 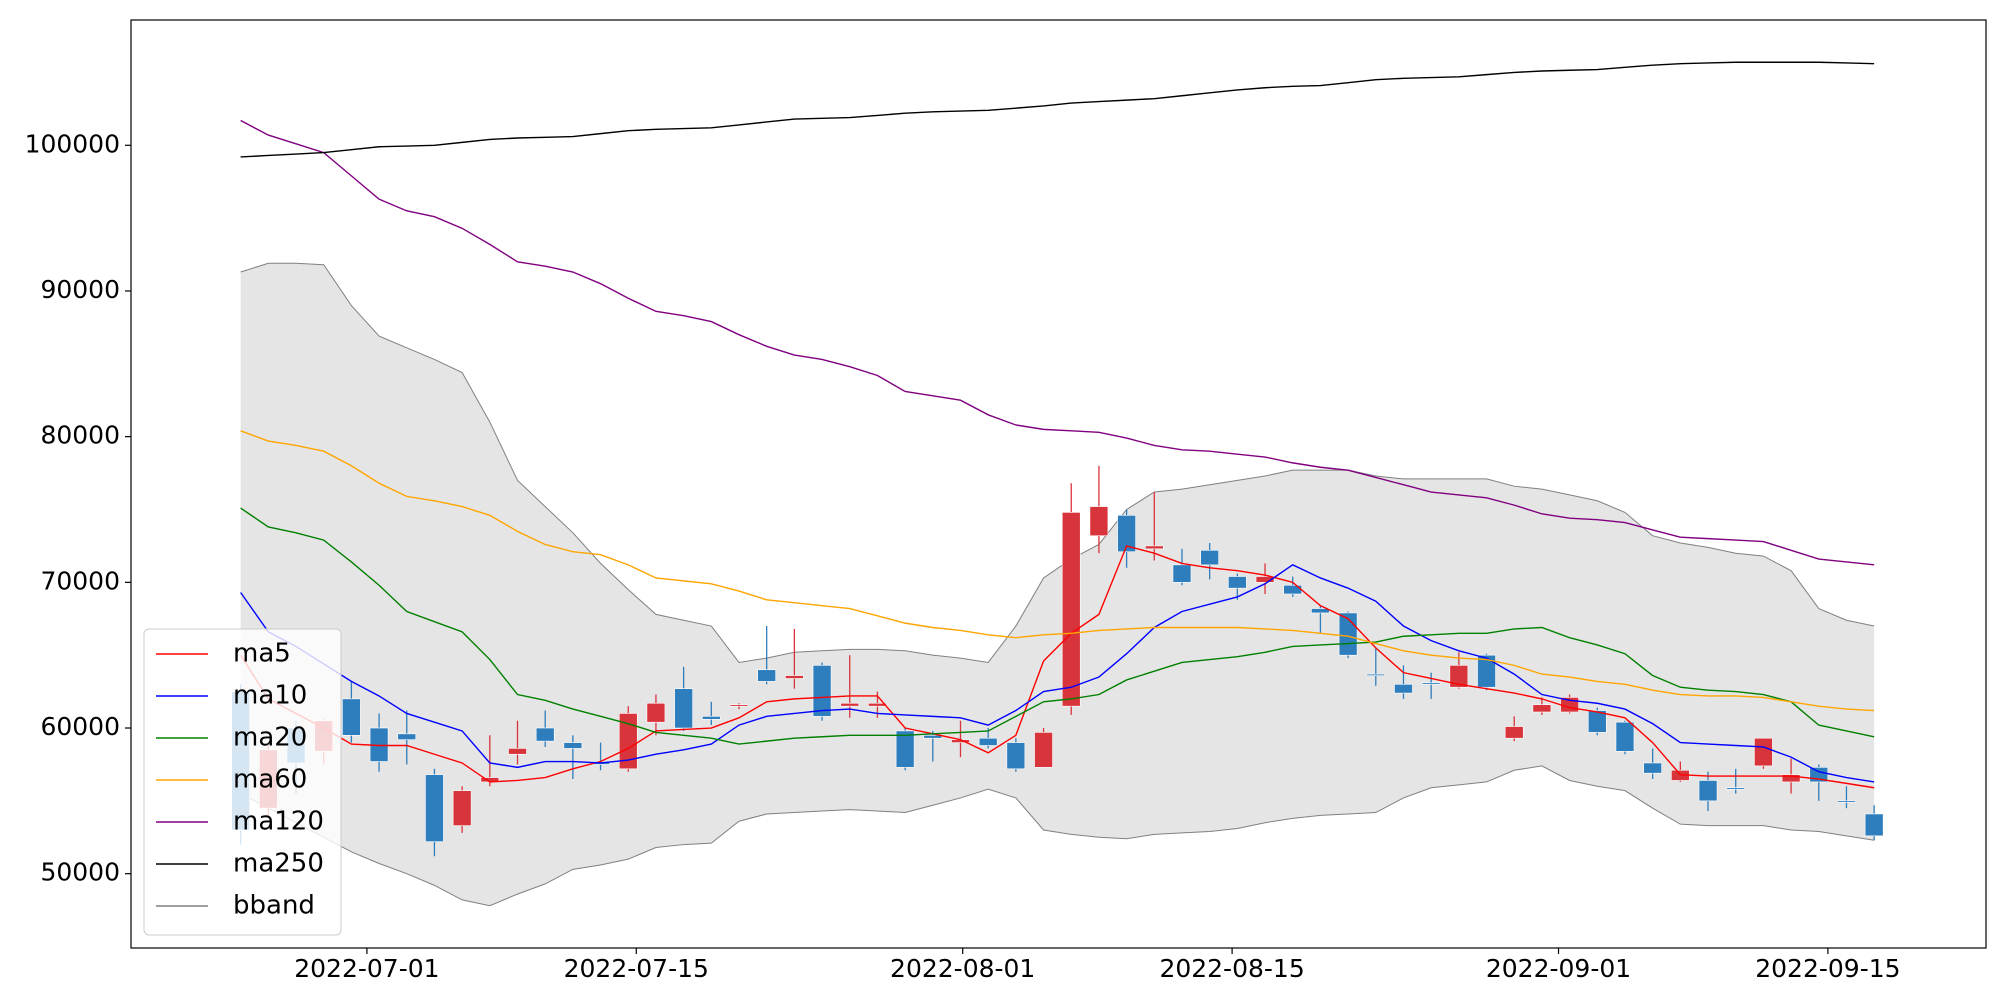 I want to click on legend-label: bband, so click(x=274, y=906).